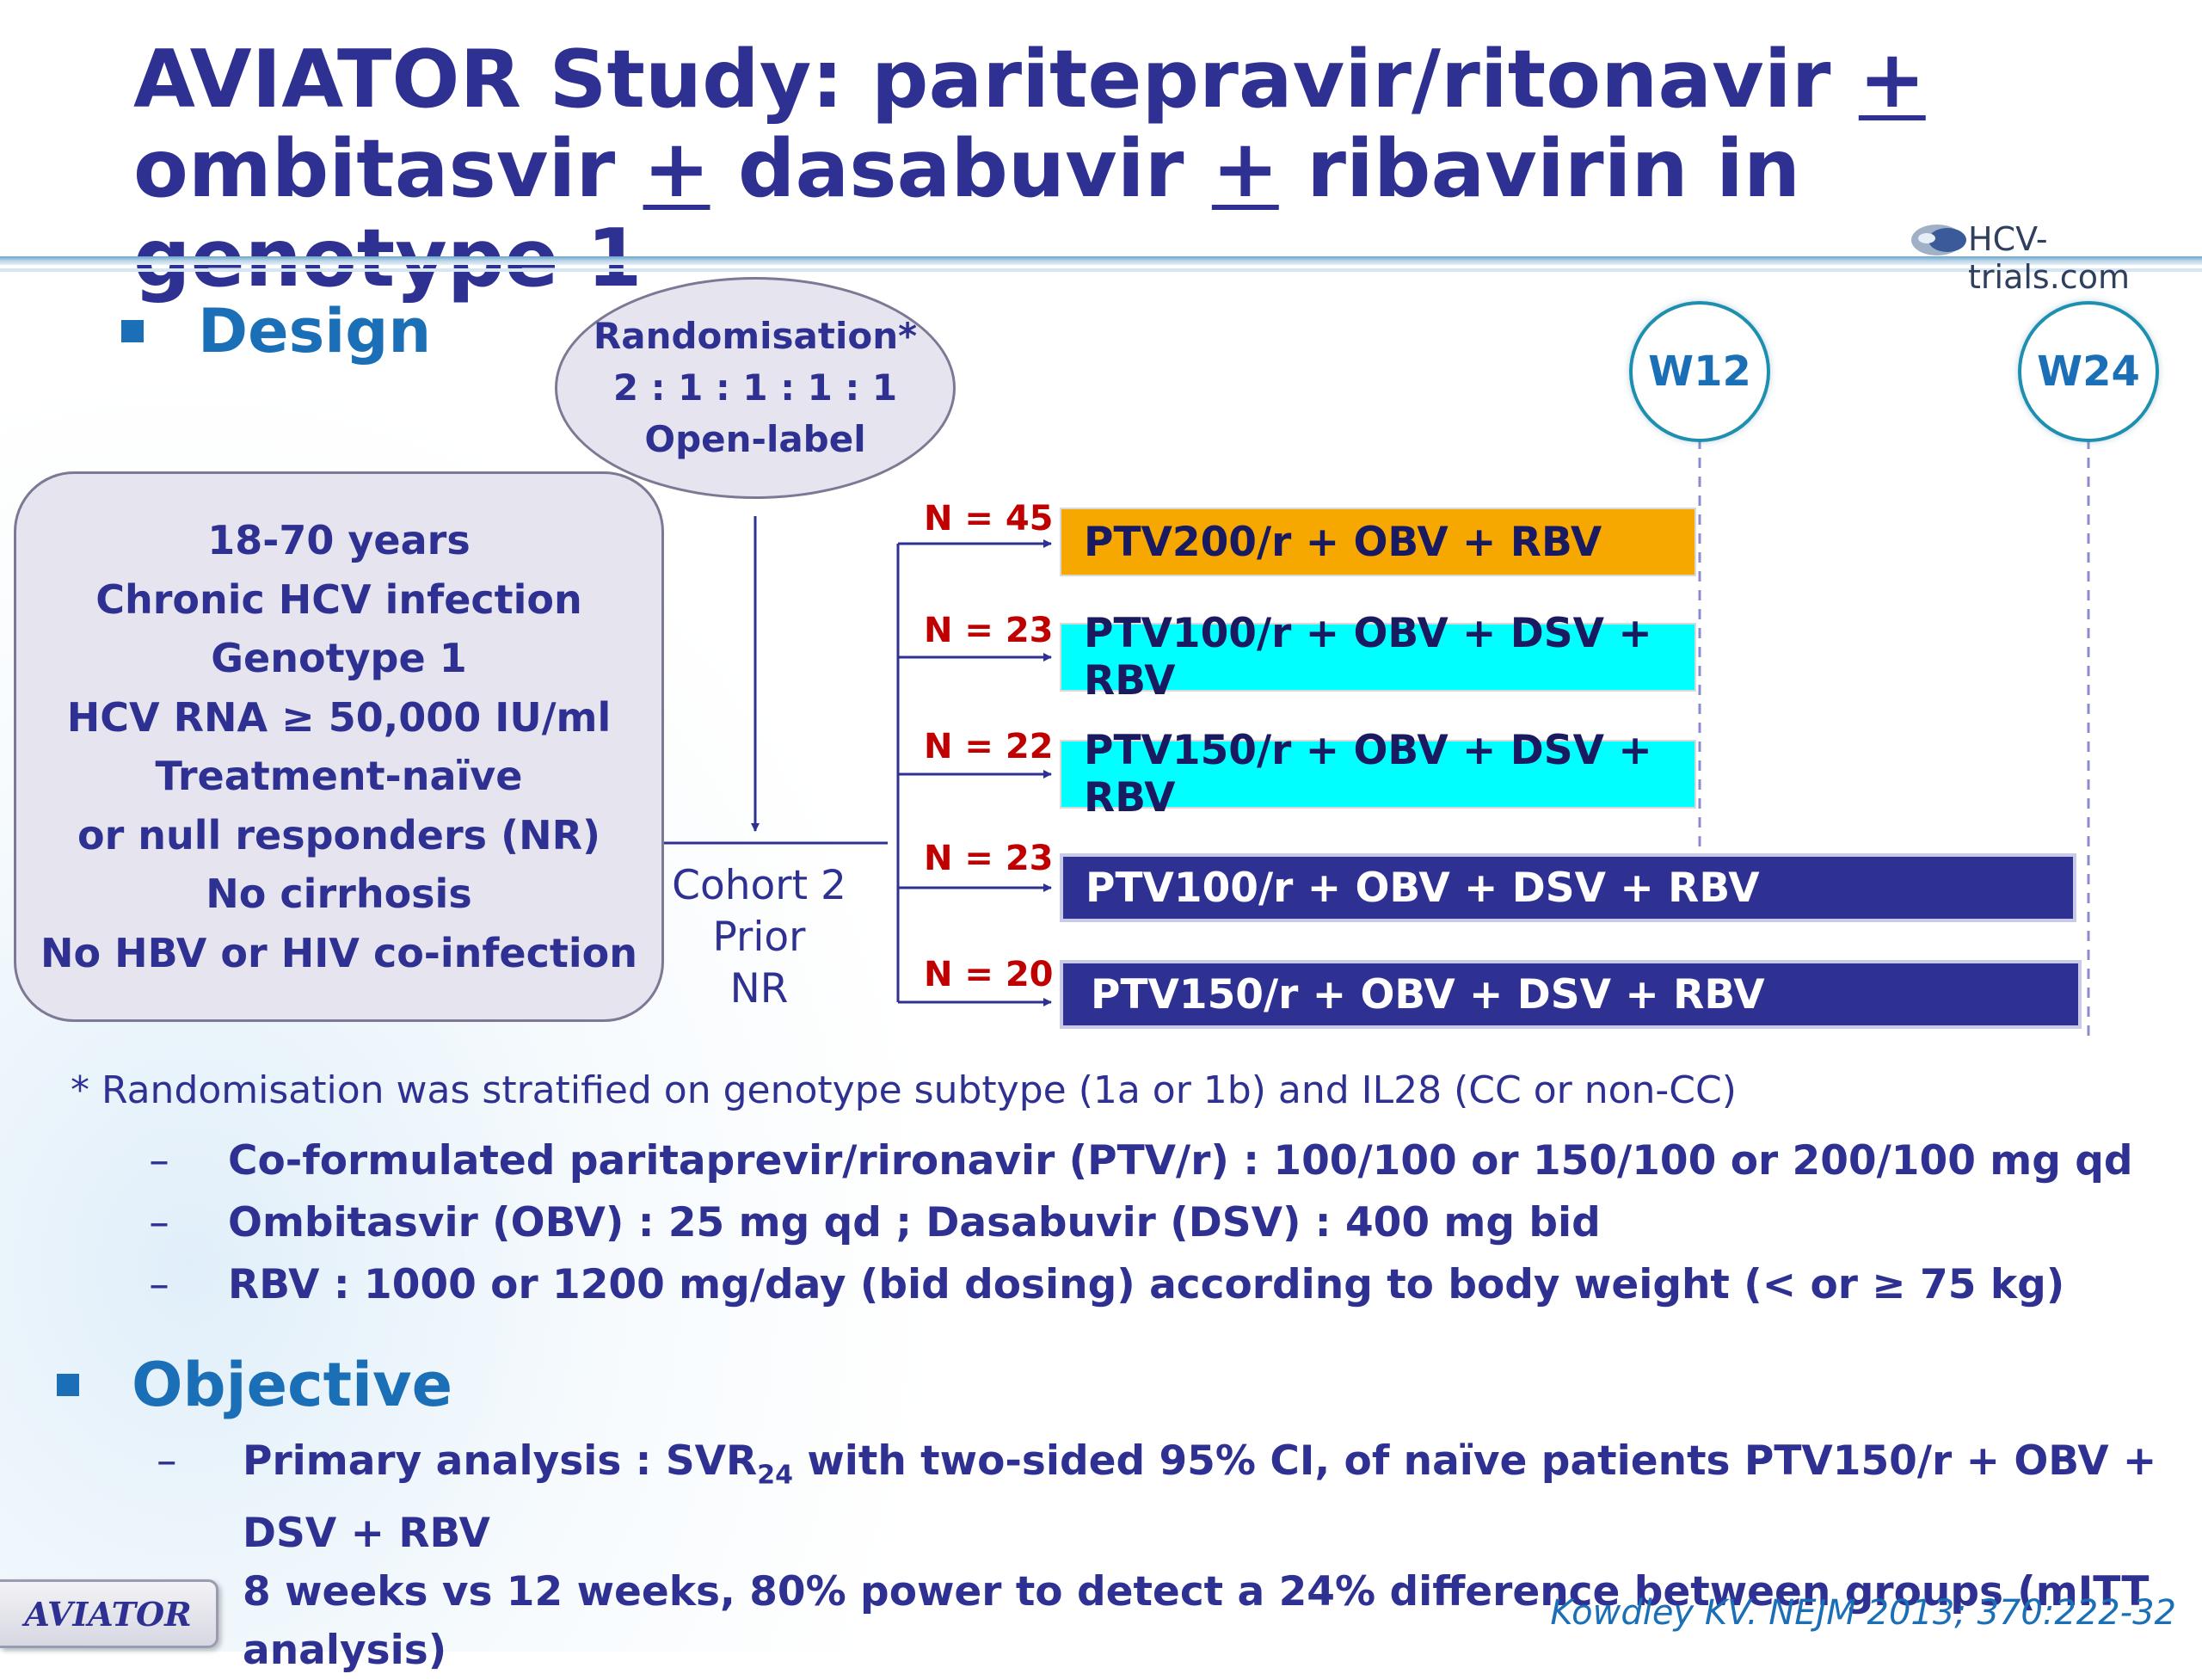  Describe the element at coordinates (339, 776) in the screenshot. I see `criteria-item: Treatment-naïve` at that location.